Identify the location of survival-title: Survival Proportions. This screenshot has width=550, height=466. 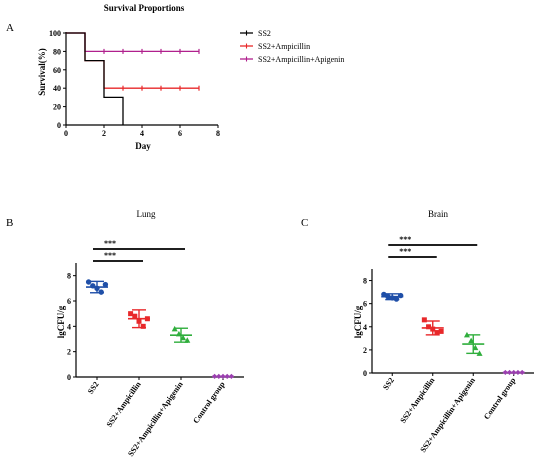
(144, 8).